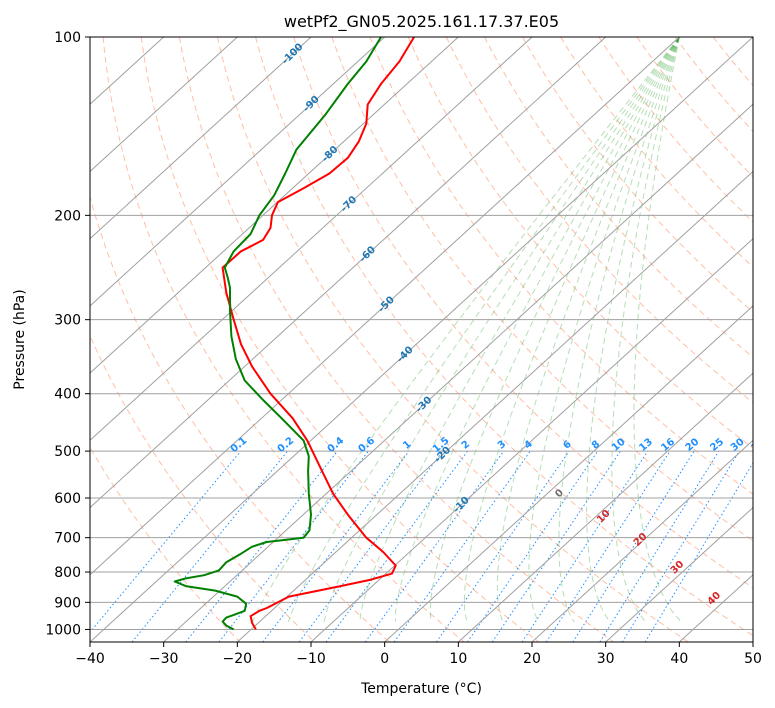 The height and width of the screenshot is (708, 775). What do you see at coordinates (418, 654) in the screenshot?
I see `x-axis-ticks: −40 −30 −20 −10 0 10 20 30 40 50` at bounding box center [418, 654].